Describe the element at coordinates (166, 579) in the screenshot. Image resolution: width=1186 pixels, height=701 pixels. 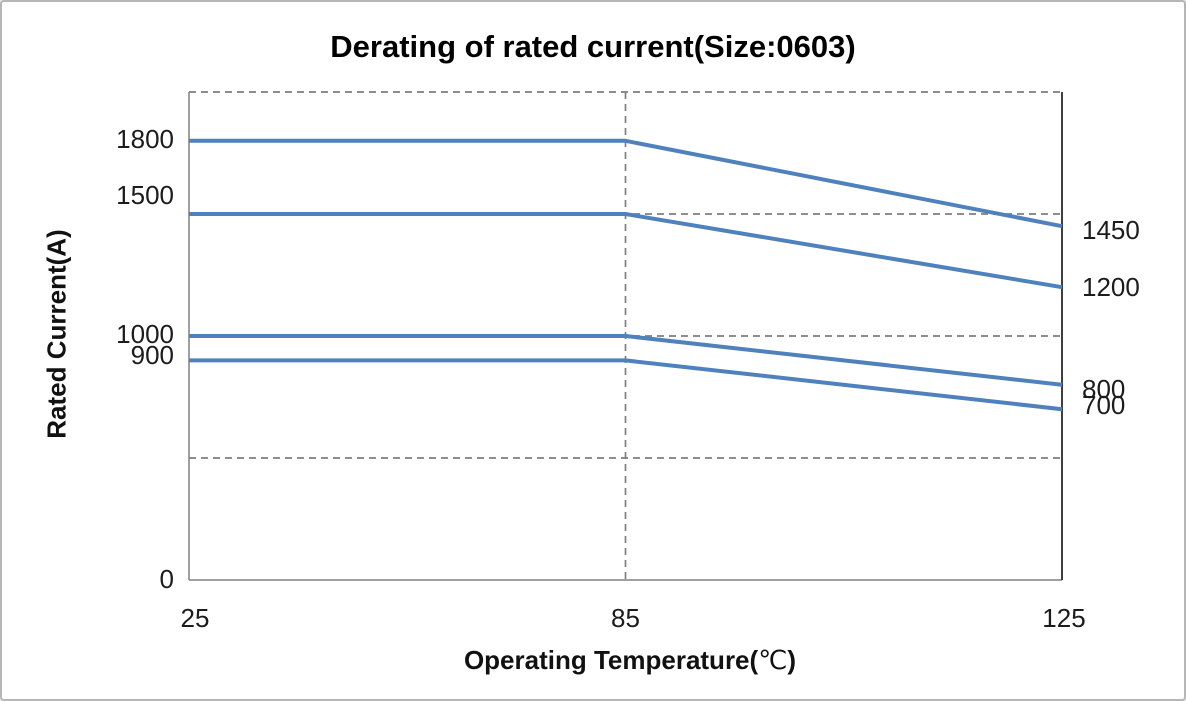
I see `y-axis-zero-label: 0` at that location.